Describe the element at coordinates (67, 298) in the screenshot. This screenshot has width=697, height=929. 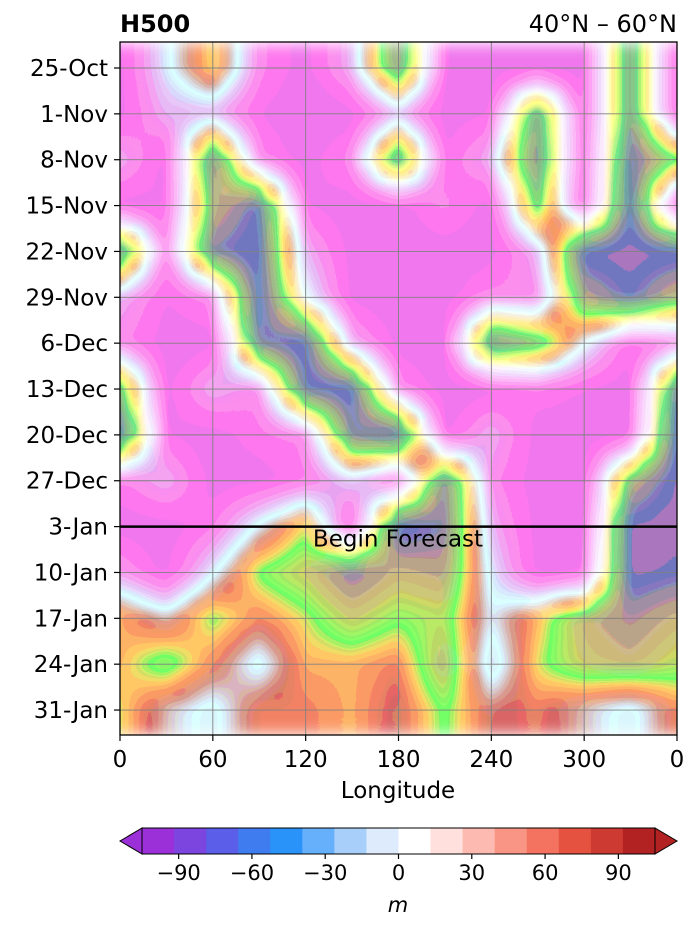
I see `y-tick-label: 29-Nov` at that location.